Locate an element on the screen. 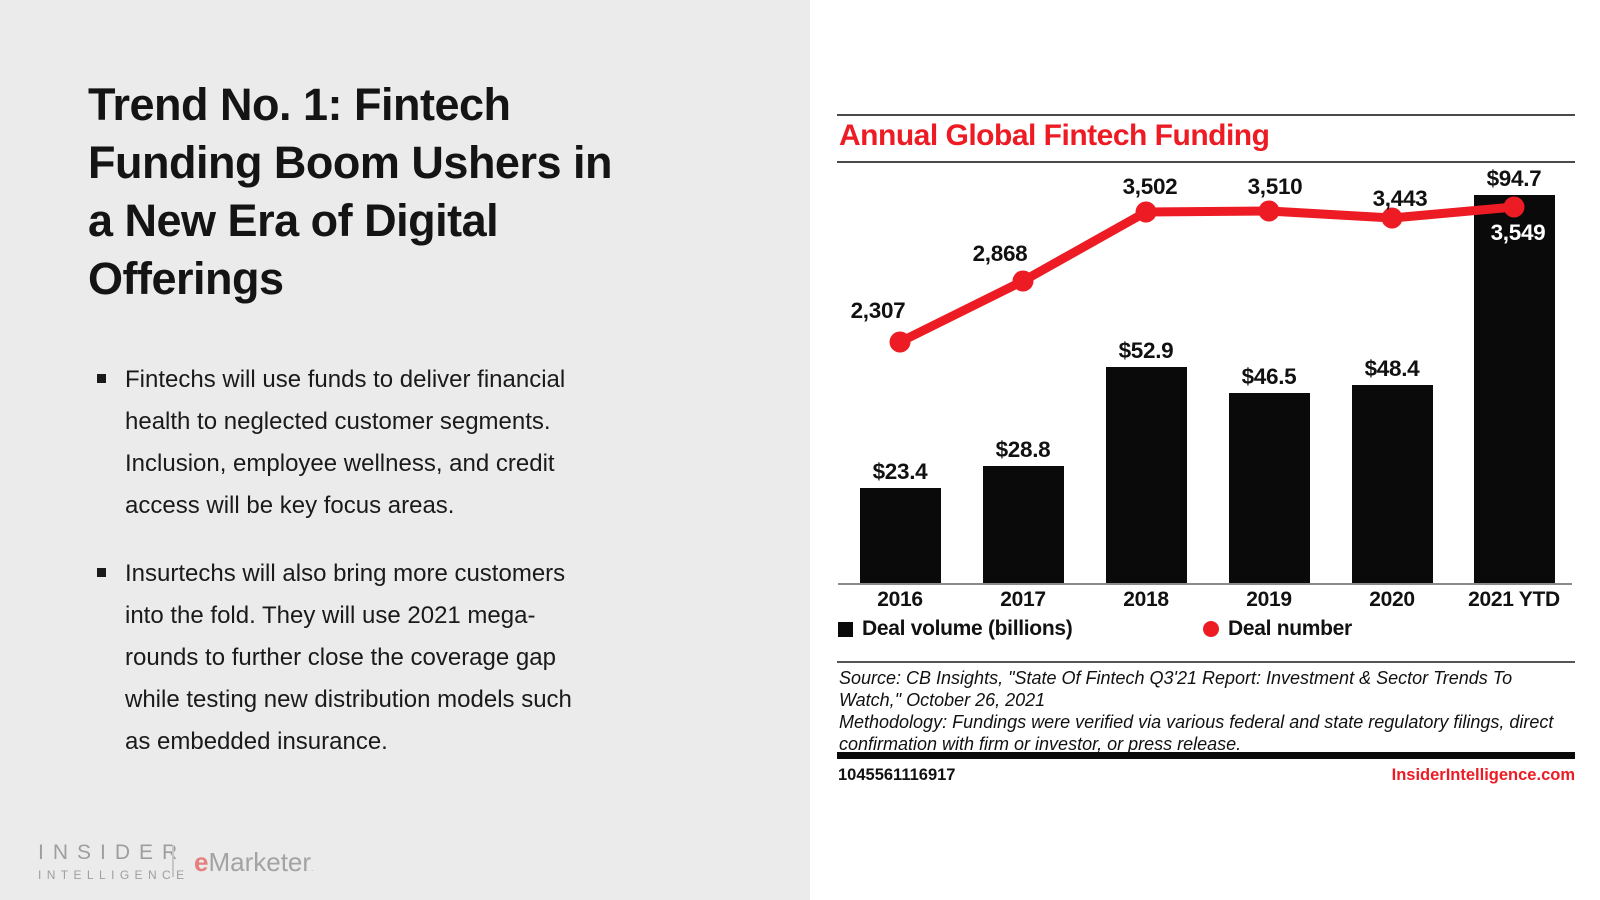 This screenshot has height=900, width=1600. intelligence-logo-text: INTELLIGENCE is located at coordinates (114, 875).